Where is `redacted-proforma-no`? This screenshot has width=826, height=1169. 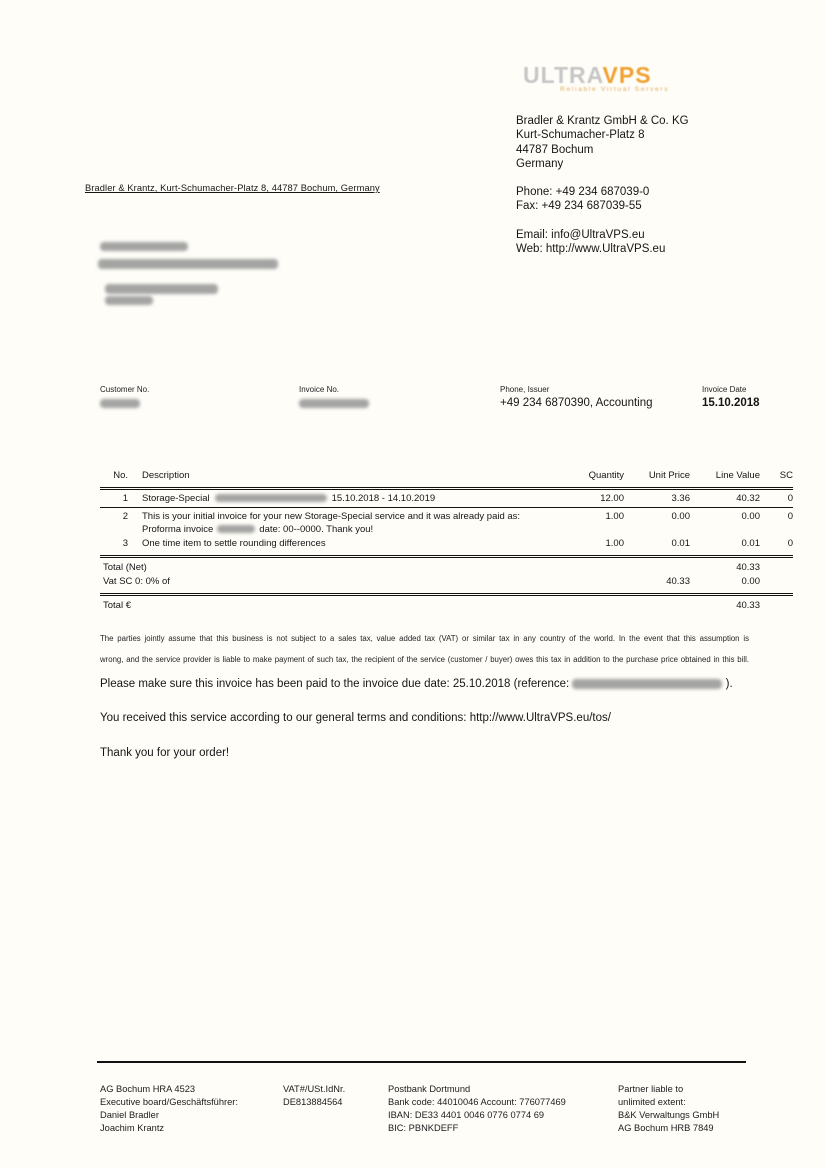
redacted-proforma-no is located at coordinates (236, 528).